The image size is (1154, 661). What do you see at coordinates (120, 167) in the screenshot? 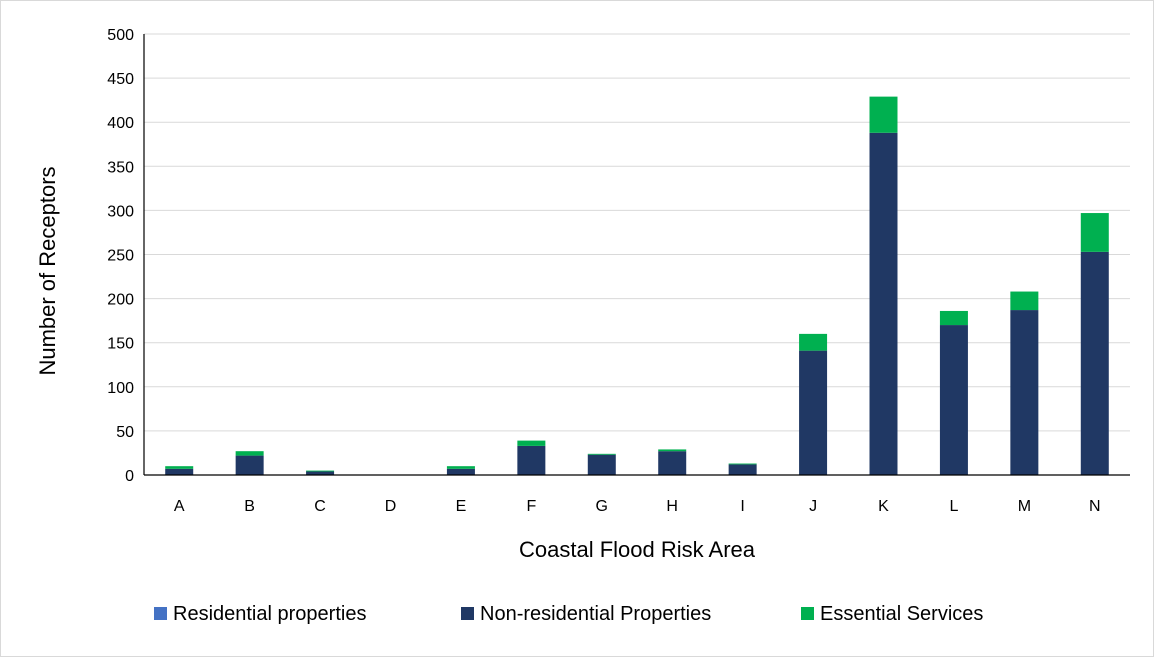
I see `y-tick-label: 350` at bounding box center [120, 167].